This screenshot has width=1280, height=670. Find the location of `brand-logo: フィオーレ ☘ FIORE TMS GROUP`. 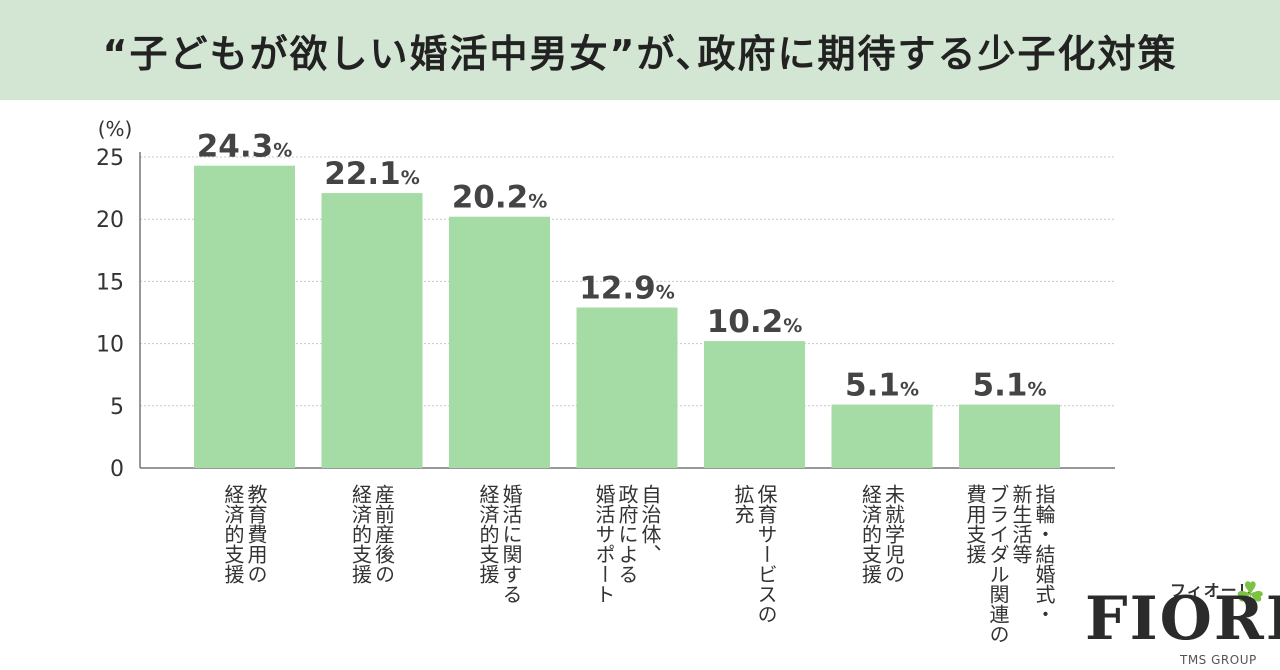

brand-logo: フィオーレ ☘ FIORE TMS GROUP is located at coordinates (1182, 622).